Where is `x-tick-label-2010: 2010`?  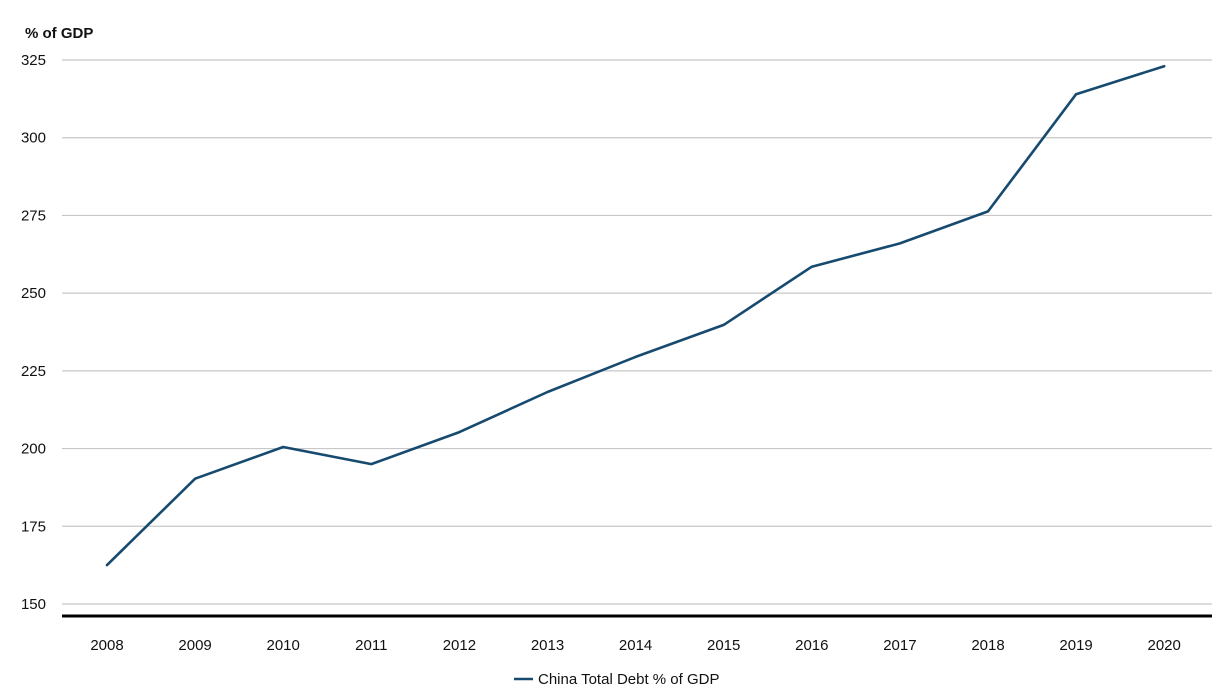
x-tick-label-2010: 2010 is located at coordinates (283, 645).